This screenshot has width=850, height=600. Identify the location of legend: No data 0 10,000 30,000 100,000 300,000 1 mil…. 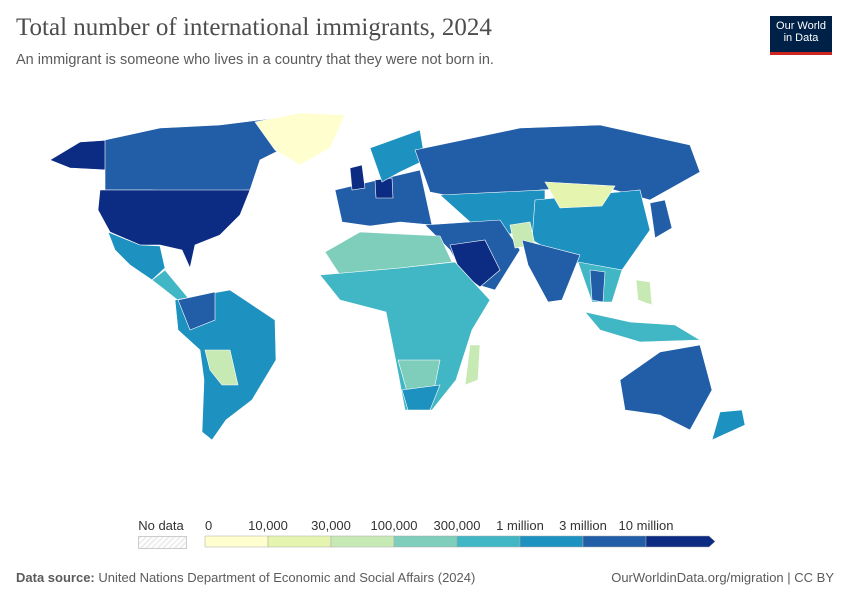
(425, 535).